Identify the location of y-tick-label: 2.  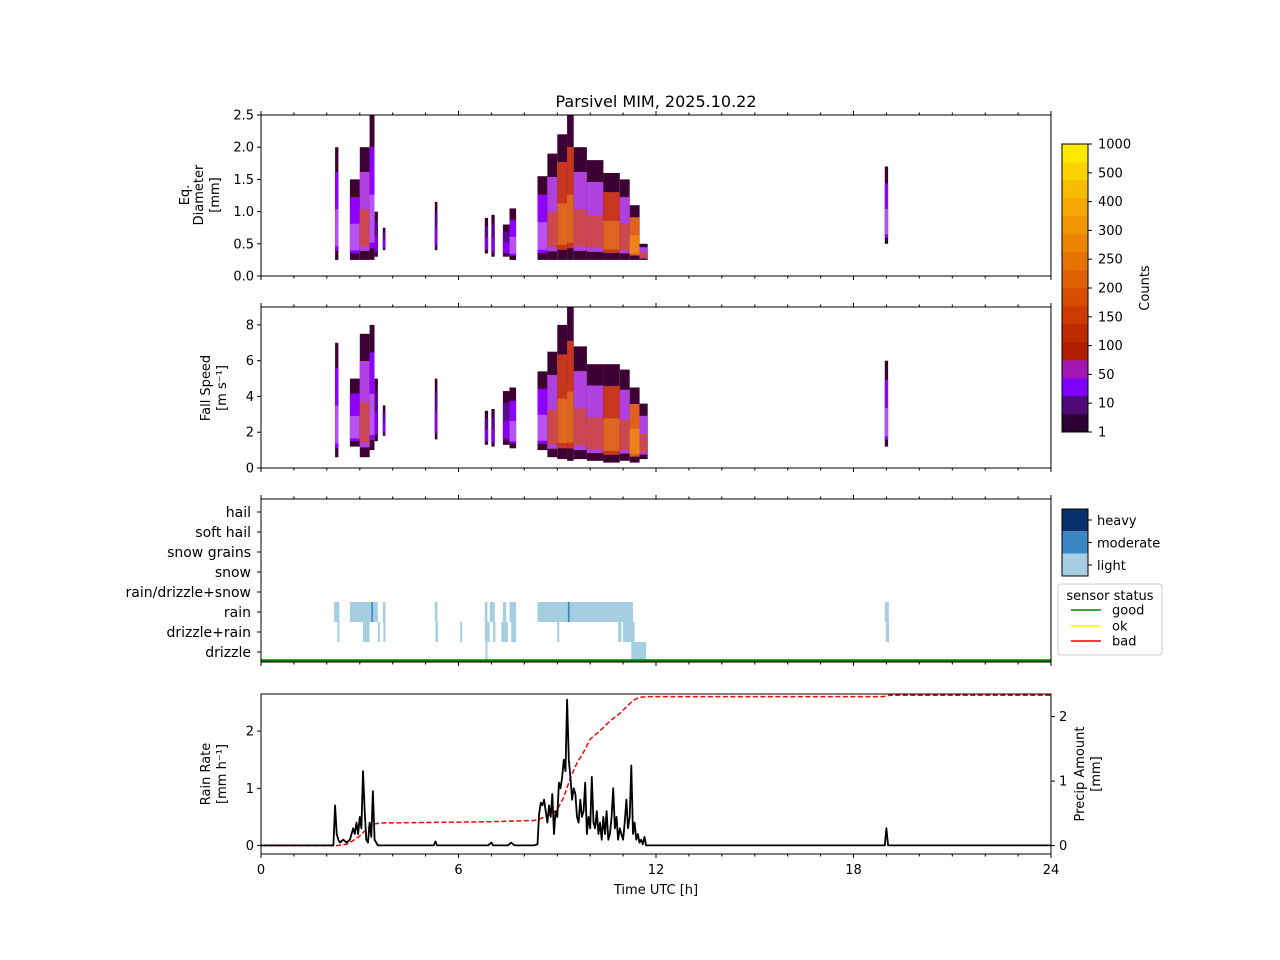
(250, 433).